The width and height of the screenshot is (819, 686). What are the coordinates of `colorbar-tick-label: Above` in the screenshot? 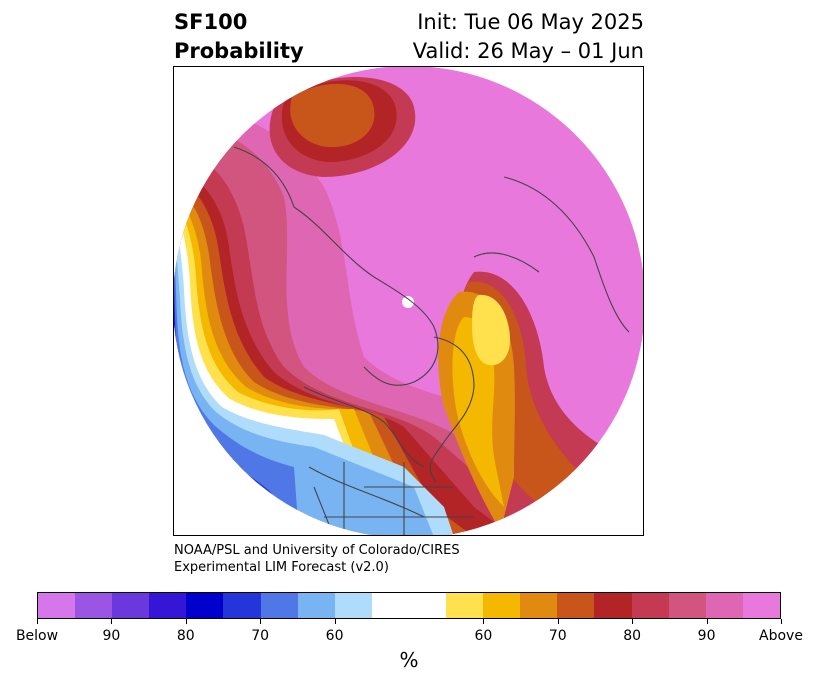 It's located at (781, 636).